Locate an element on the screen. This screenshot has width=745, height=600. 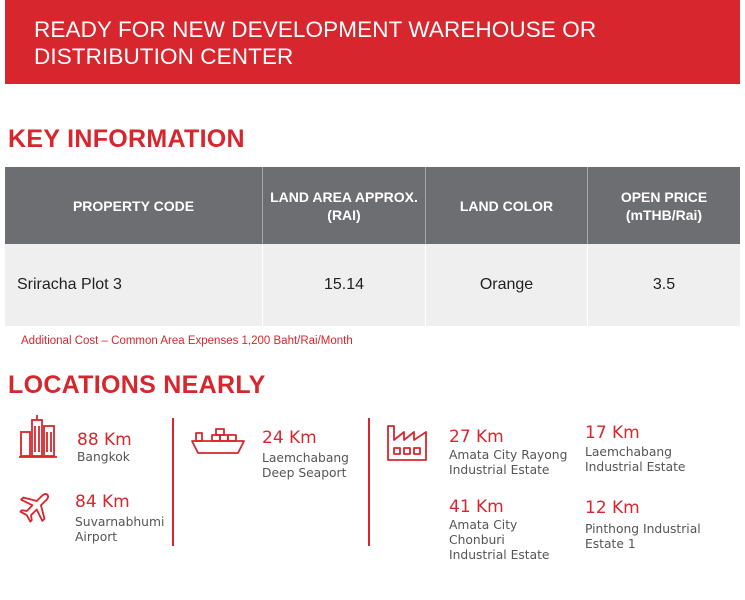
header-property-code: PROPERTY CODE is located at coordinates (134, 205).